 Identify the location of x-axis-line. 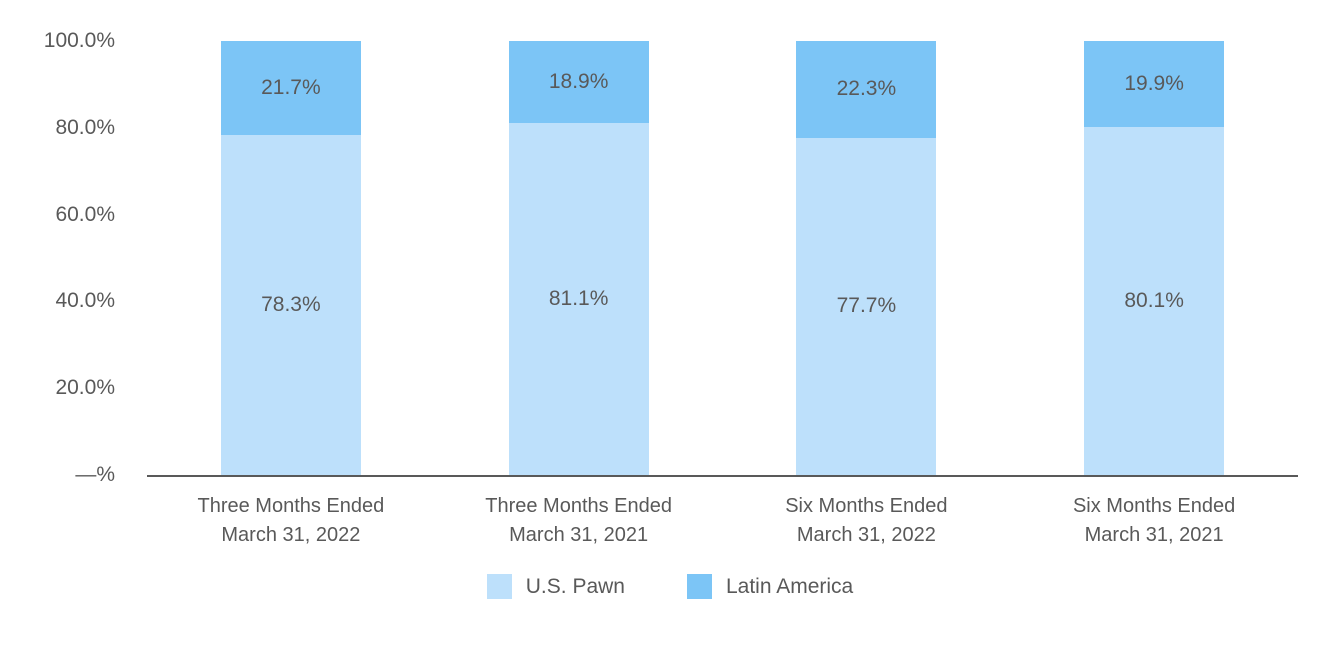
(722, 476).